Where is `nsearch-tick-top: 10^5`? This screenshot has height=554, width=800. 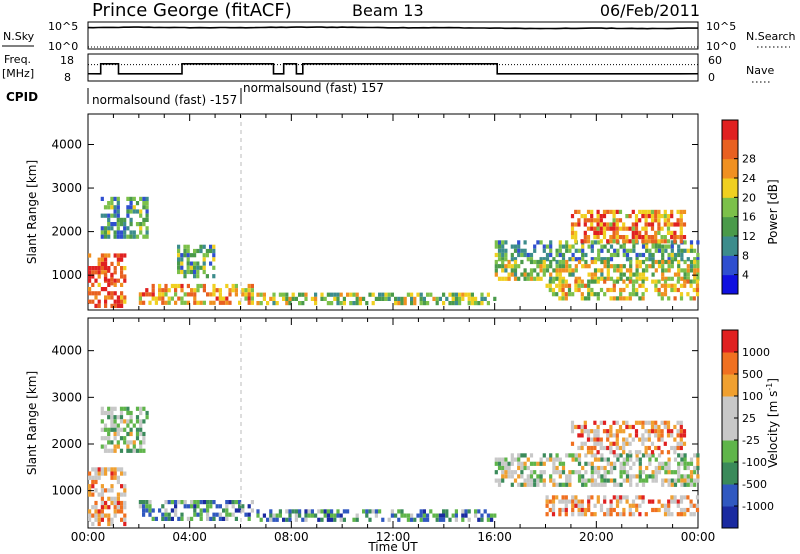
nsearch-tick-top: 10^5 is located at coordinates (721, 26).